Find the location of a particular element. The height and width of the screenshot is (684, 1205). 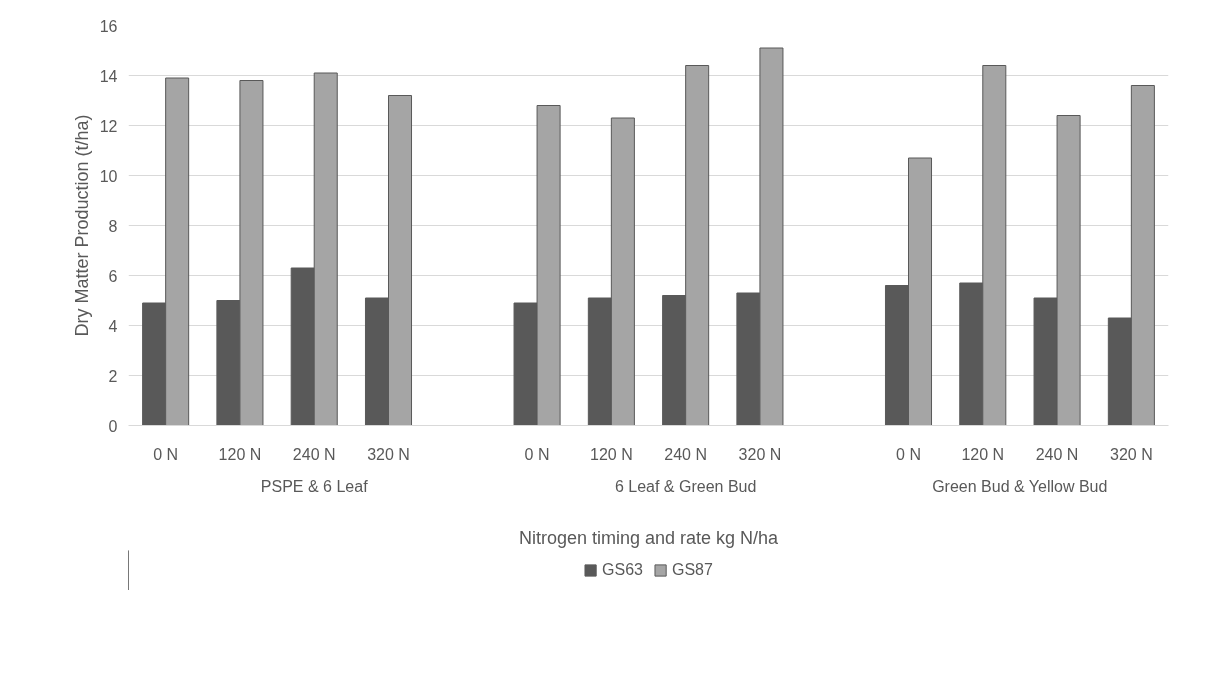

y-tick-label: 4 is located at coordinates (113, 326).